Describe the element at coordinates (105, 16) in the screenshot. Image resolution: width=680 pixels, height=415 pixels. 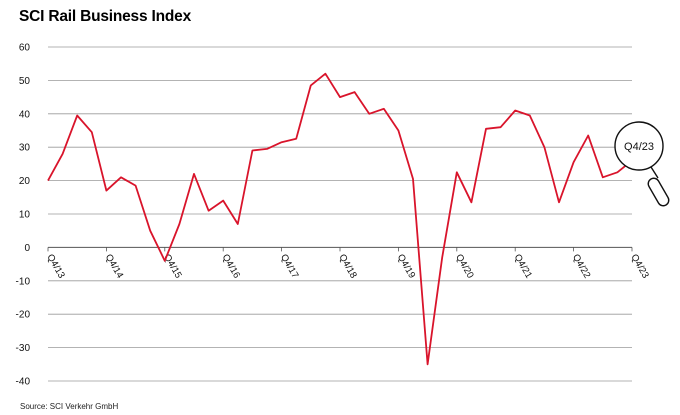
I see `chart-title: SCI Rail Business Index` at that location.